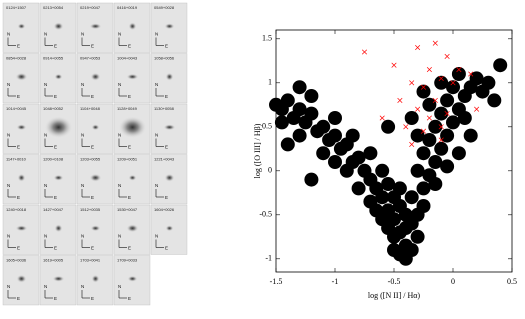 The width and height of the screenshot is (525, 319). I want to click on cell-label: 0854+0028, so click(16, 58).